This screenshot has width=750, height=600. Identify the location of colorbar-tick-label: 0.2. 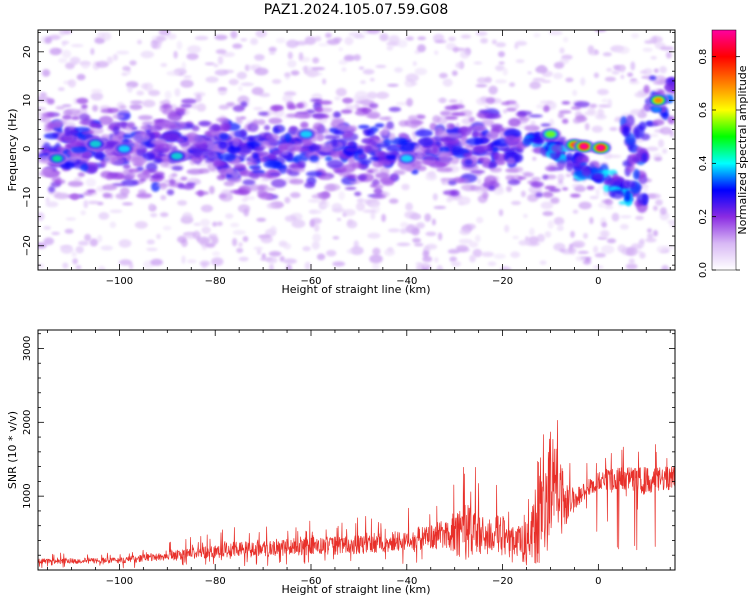
(703, 217).